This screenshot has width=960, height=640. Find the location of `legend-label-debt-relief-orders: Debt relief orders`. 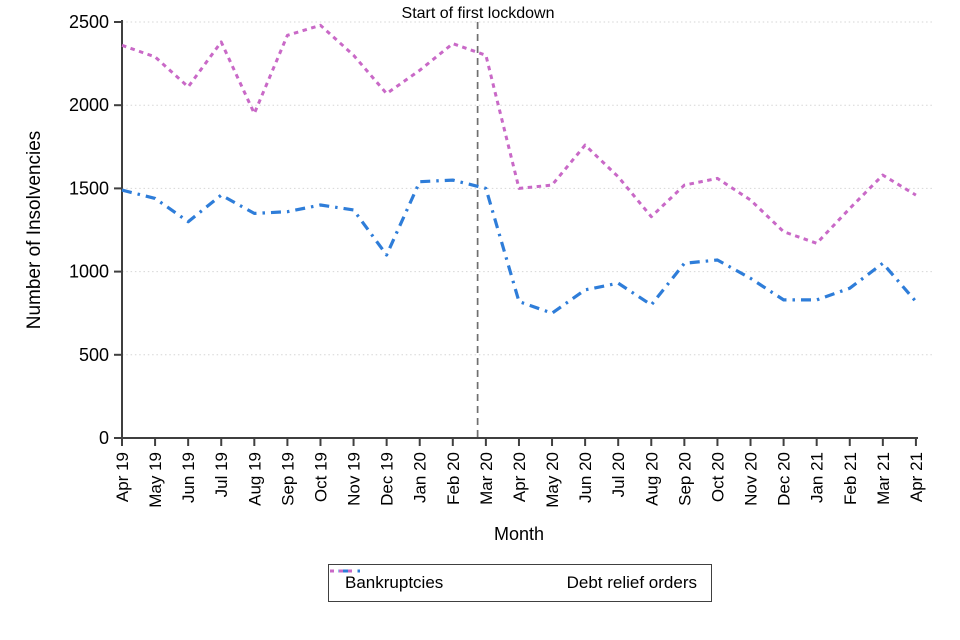

legend-label-debt-relief-orders: Debt relief orders is located at coordinates (631, 582).